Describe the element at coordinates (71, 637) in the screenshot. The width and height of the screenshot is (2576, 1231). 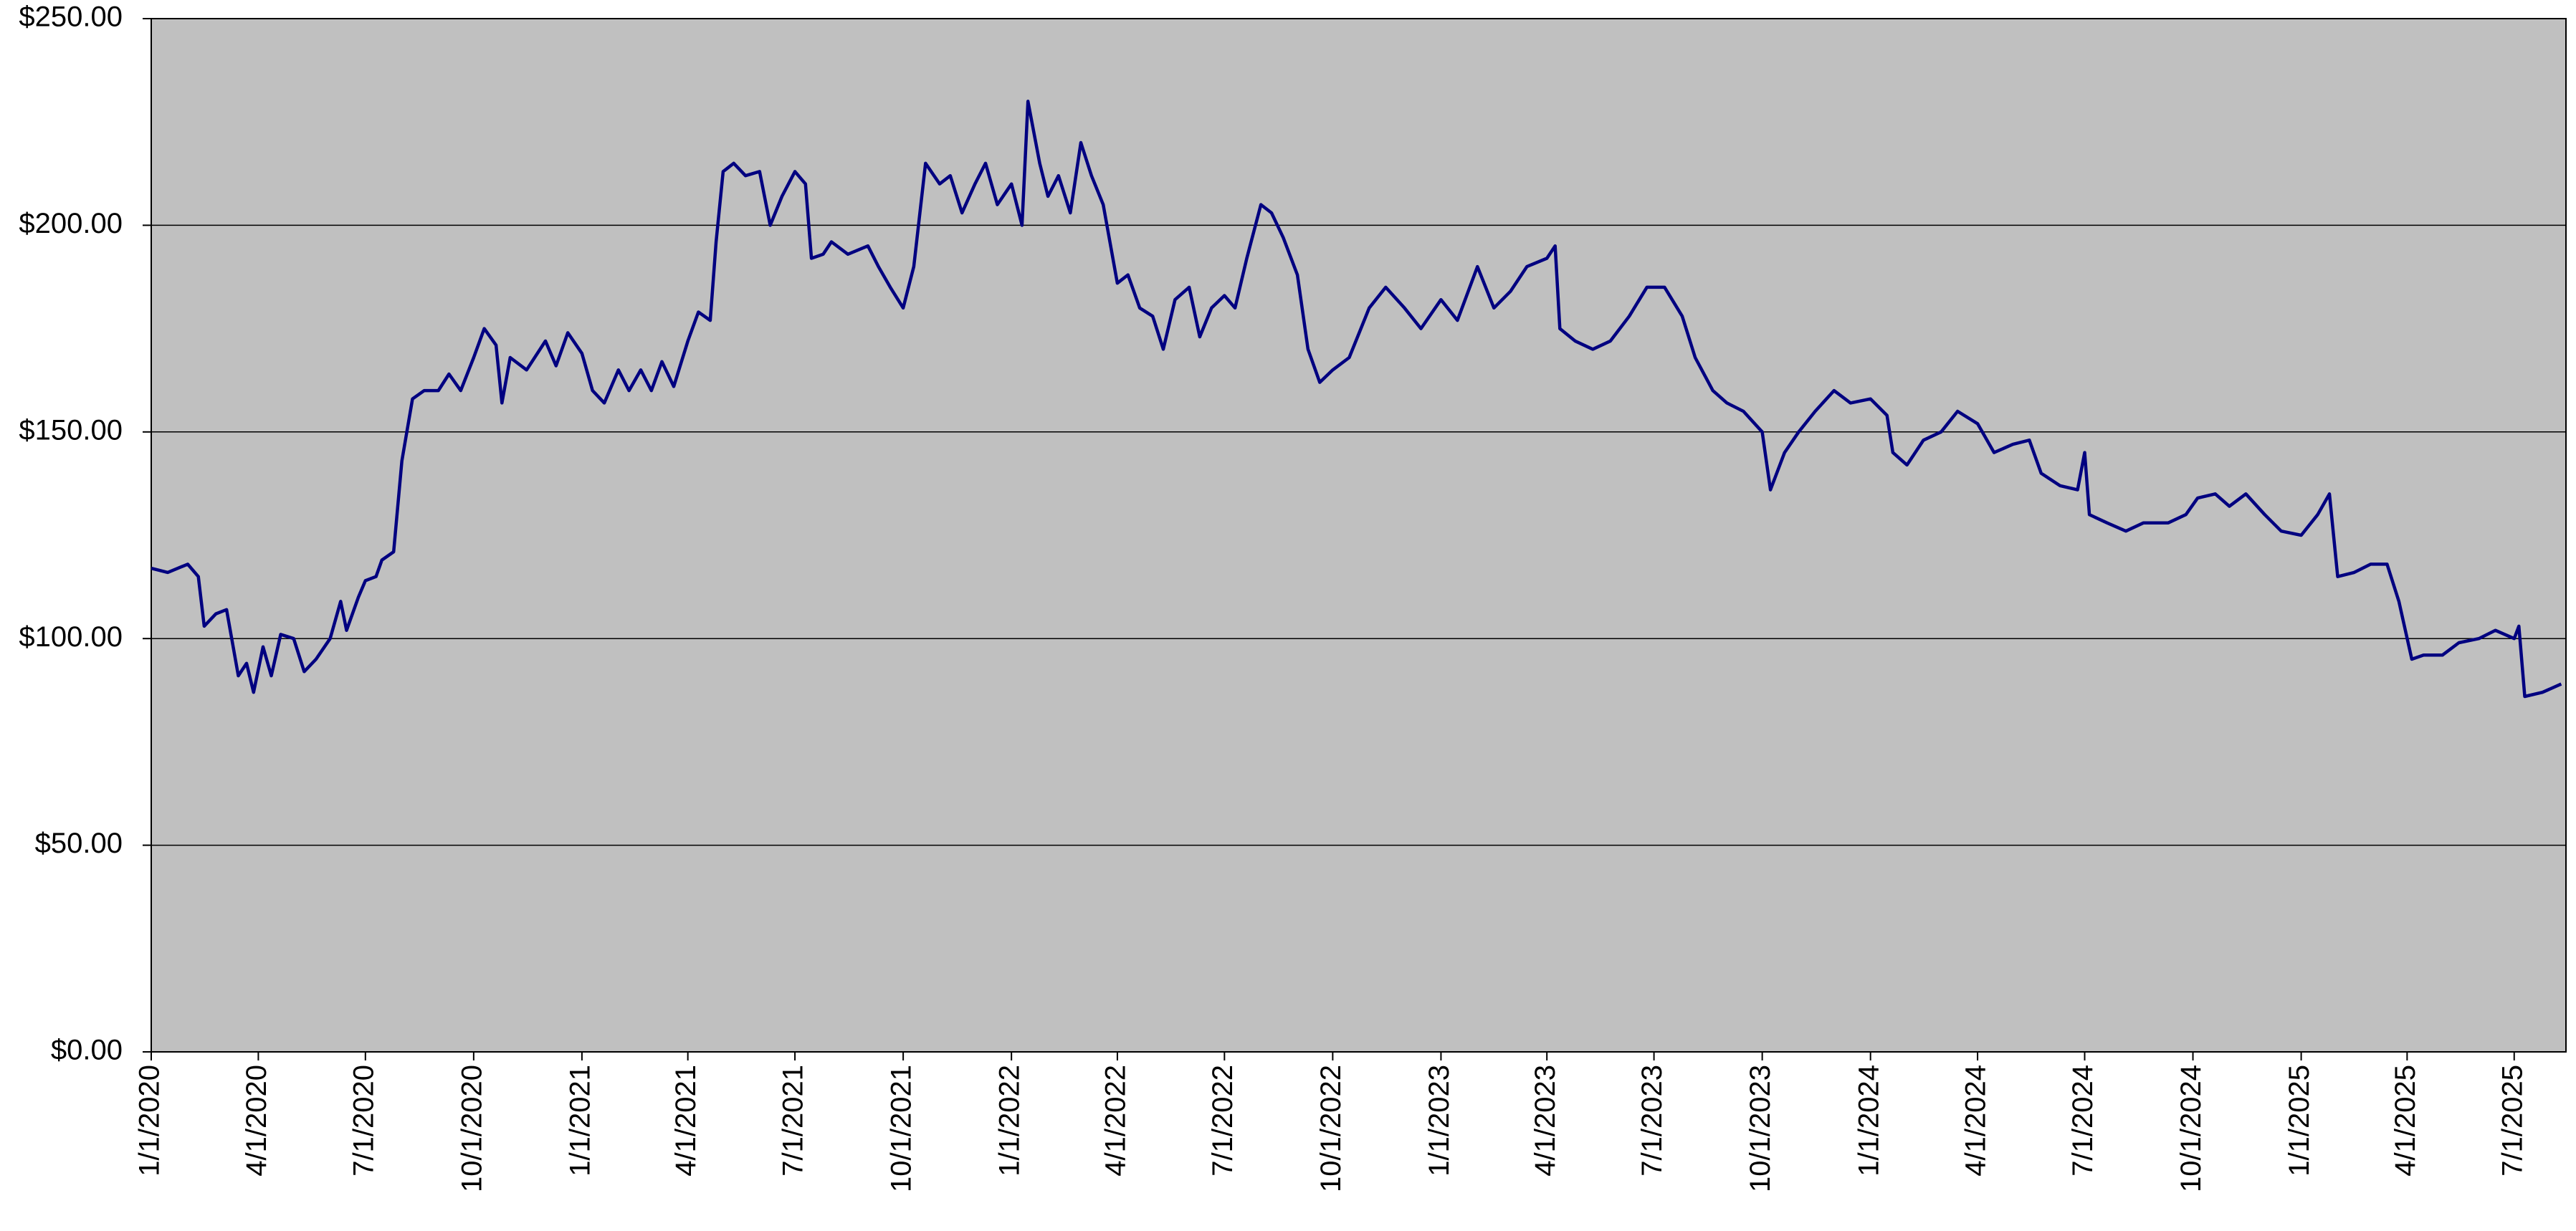
I see `y-tick-label: $100.00` at that location.